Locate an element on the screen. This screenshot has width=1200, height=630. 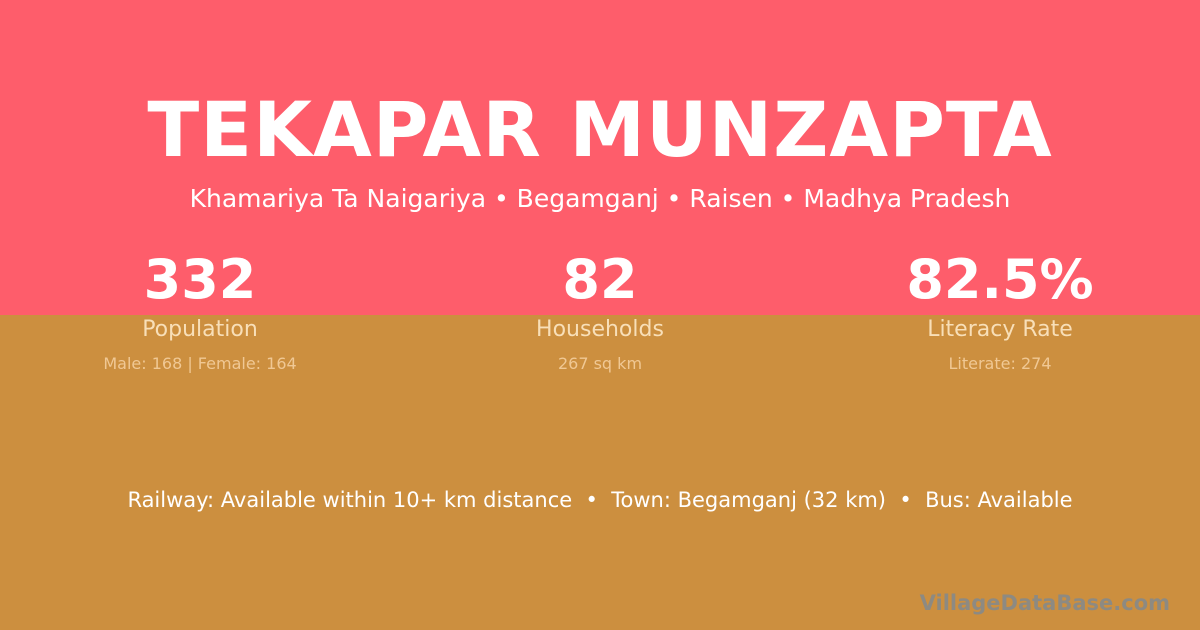
stat-households: 82 Households 267 sq km is located at coordinates (600, 312).